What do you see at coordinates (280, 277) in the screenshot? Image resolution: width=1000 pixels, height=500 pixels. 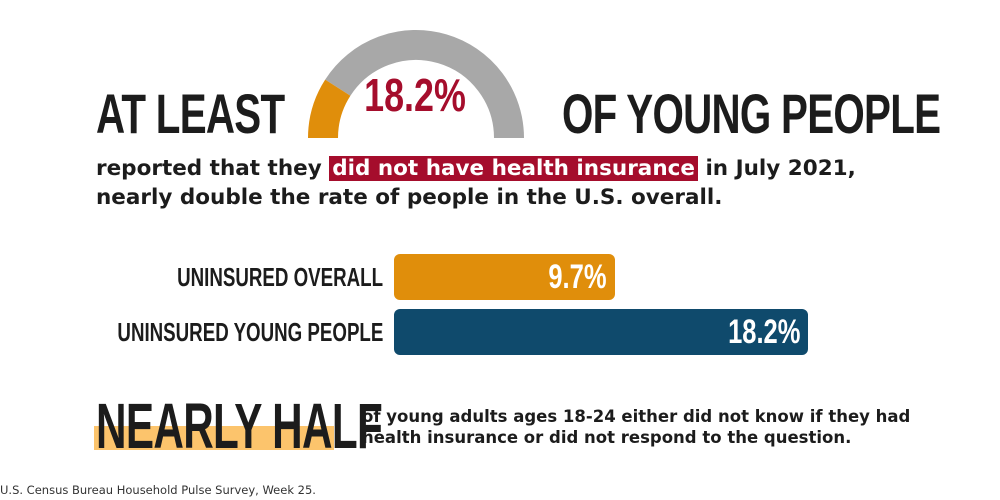 I see `bar-label-overall: UNINSURED OVERALL` at bounding box center [280, 277].